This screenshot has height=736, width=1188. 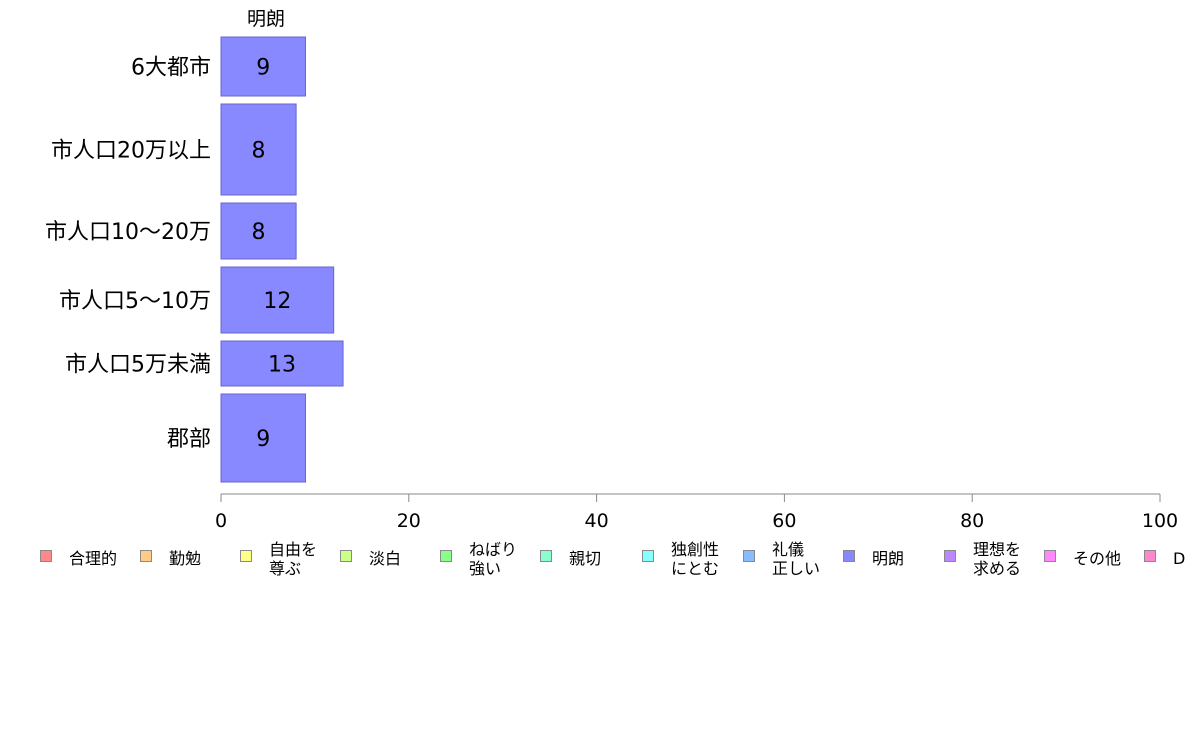 What do you see at coordinates (1179, 558) in the screenshot?
I see `legend-label: D` at bounding box center [1179, 558].